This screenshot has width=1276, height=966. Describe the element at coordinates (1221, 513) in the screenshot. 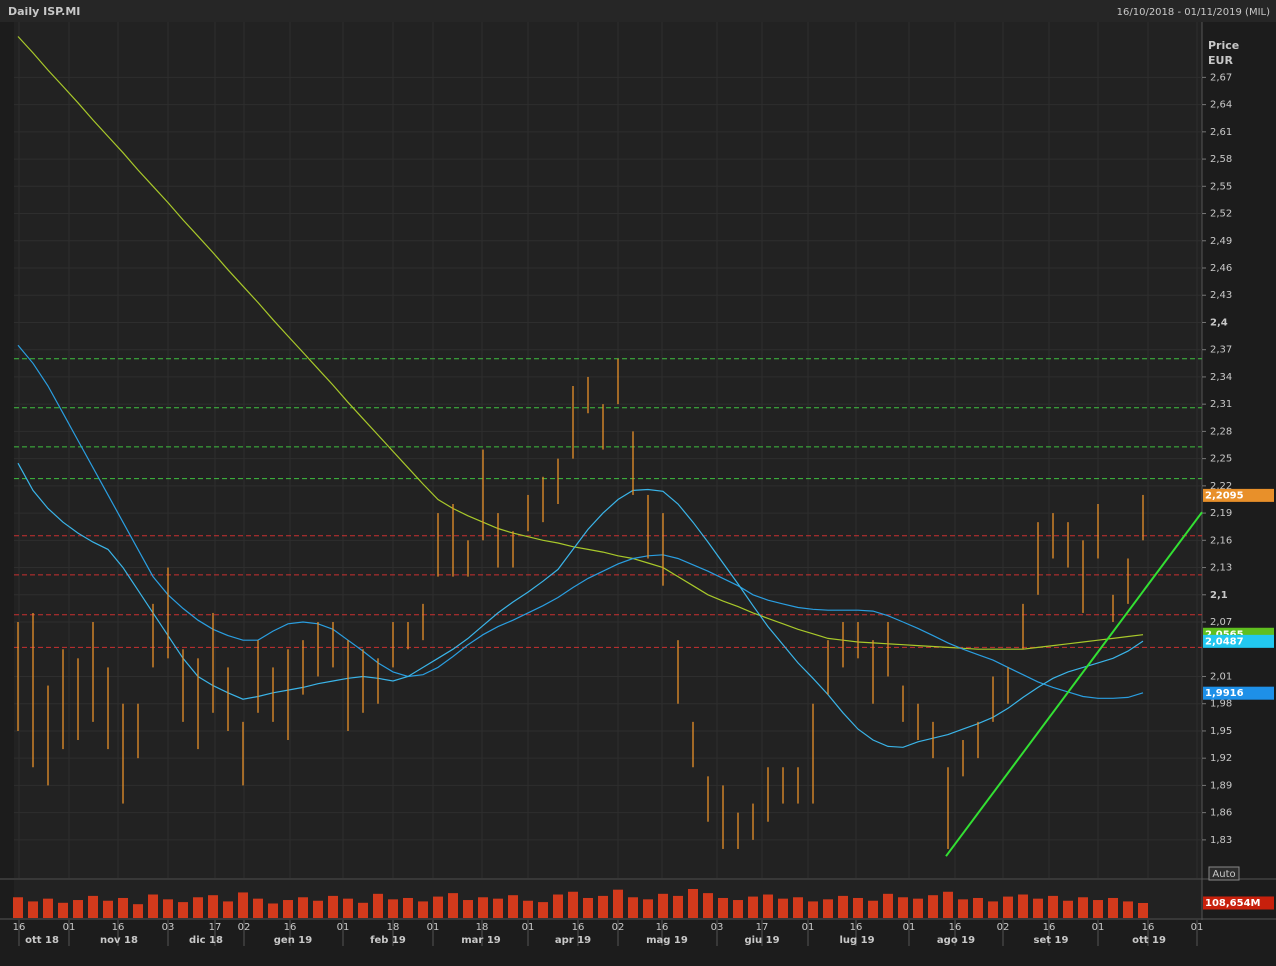

I see `y-tick-label: 2,19` at that location.